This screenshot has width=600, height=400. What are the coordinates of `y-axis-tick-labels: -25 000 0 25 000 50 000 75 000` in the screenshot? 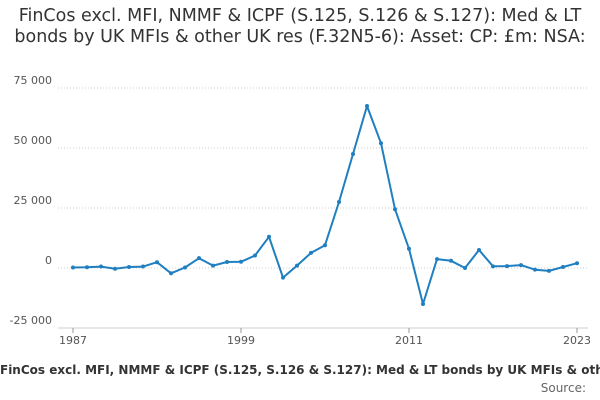 It's located at (31, 200).